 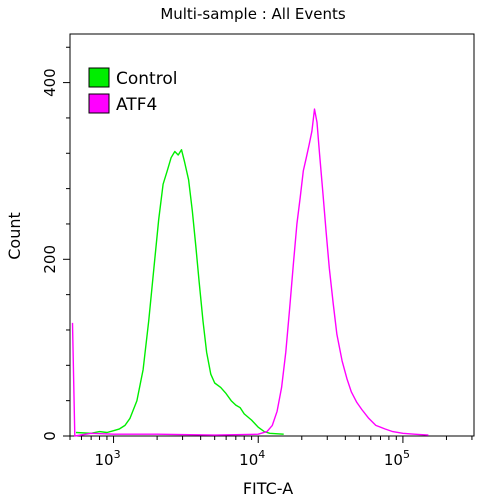 I want to click on x-tick-label: 10³, so click(x=108, y=458).